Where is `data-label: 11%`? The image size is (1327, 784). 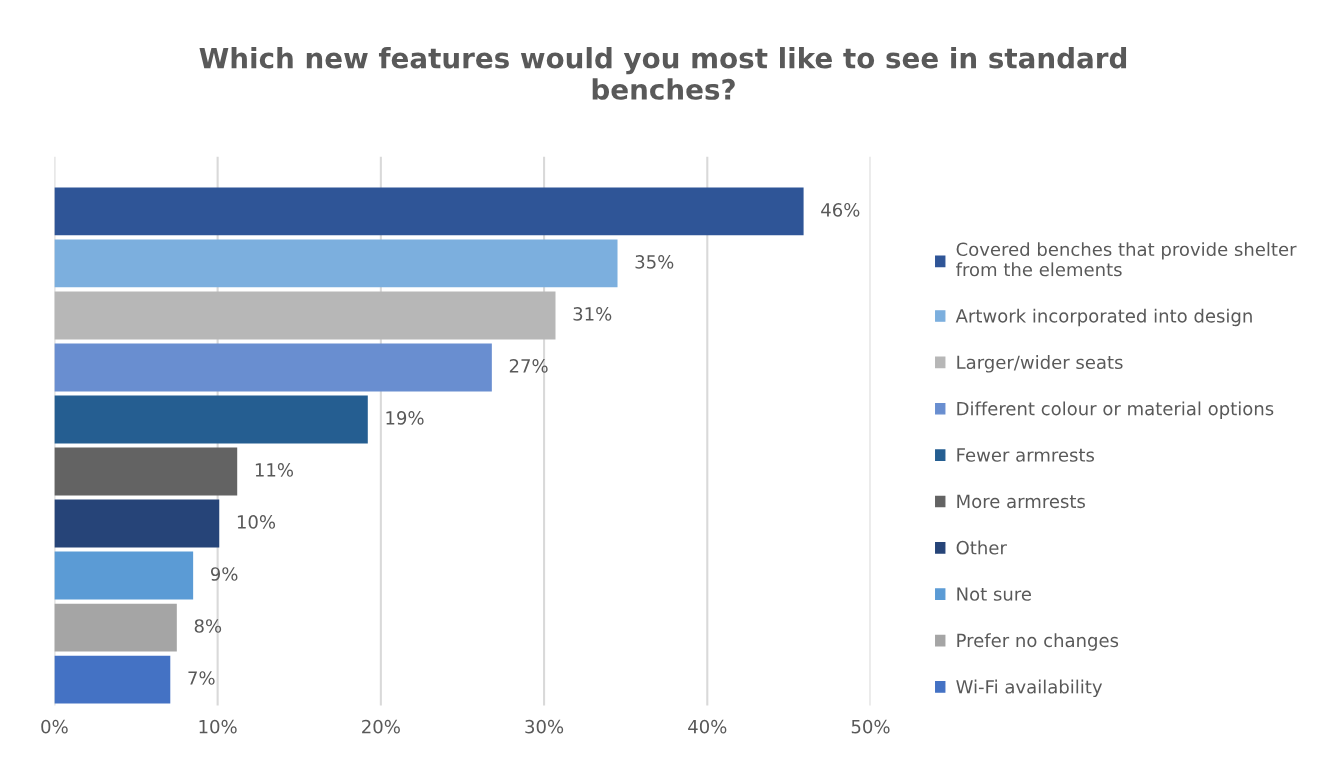 data-label: 11% is located at coordinates (274, 470).